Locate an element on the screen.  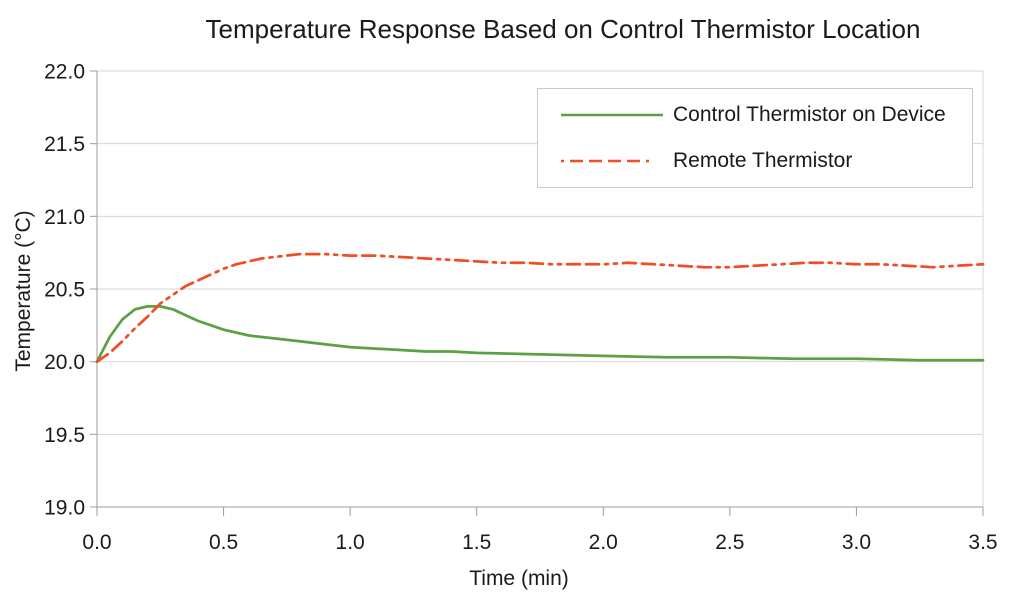
x-tick-label: 3.5 is located at coordinates (982, 542).